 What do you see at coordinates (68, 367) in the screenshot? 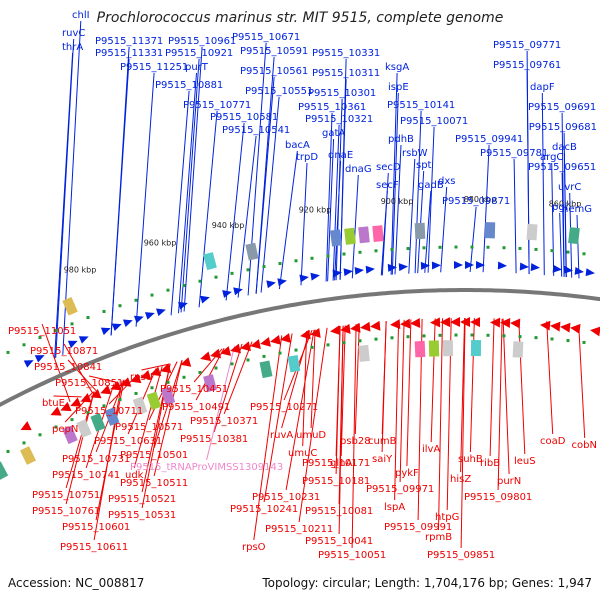
I see `gene-label: P9515_10841` at bounding box center [68, 367].